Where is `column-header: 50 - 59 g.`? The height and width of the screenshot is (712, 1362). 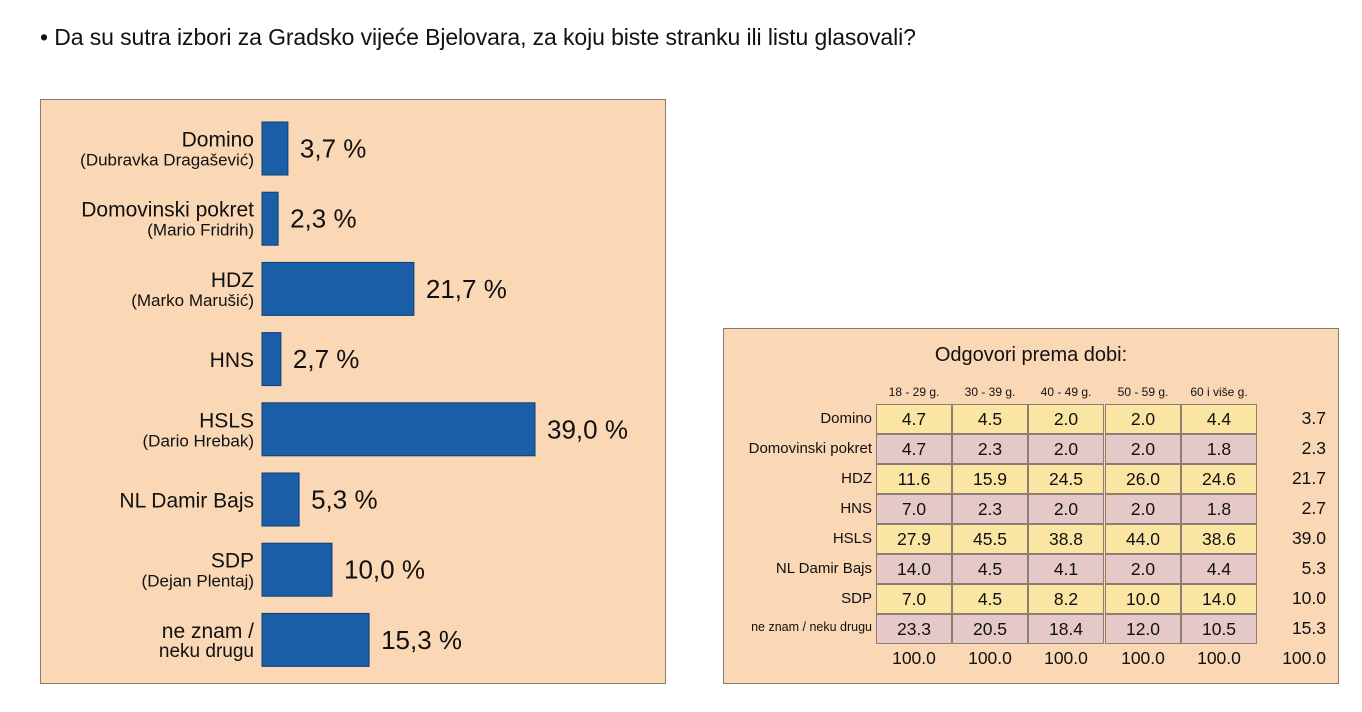 column-header: 50 - 59 g. is located at coordinates (1143, 392).